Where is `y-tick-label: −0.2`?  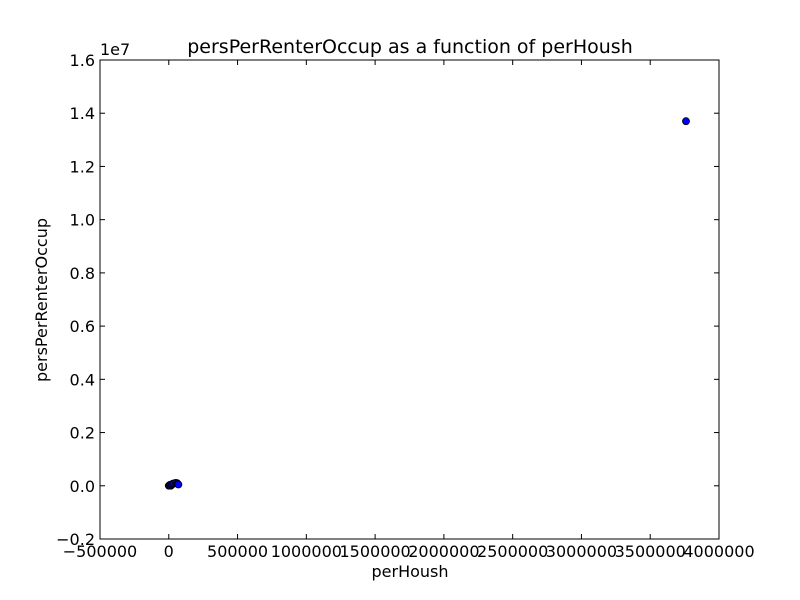 y-tick-label: −0.2 is located at coordinates (75, 539).